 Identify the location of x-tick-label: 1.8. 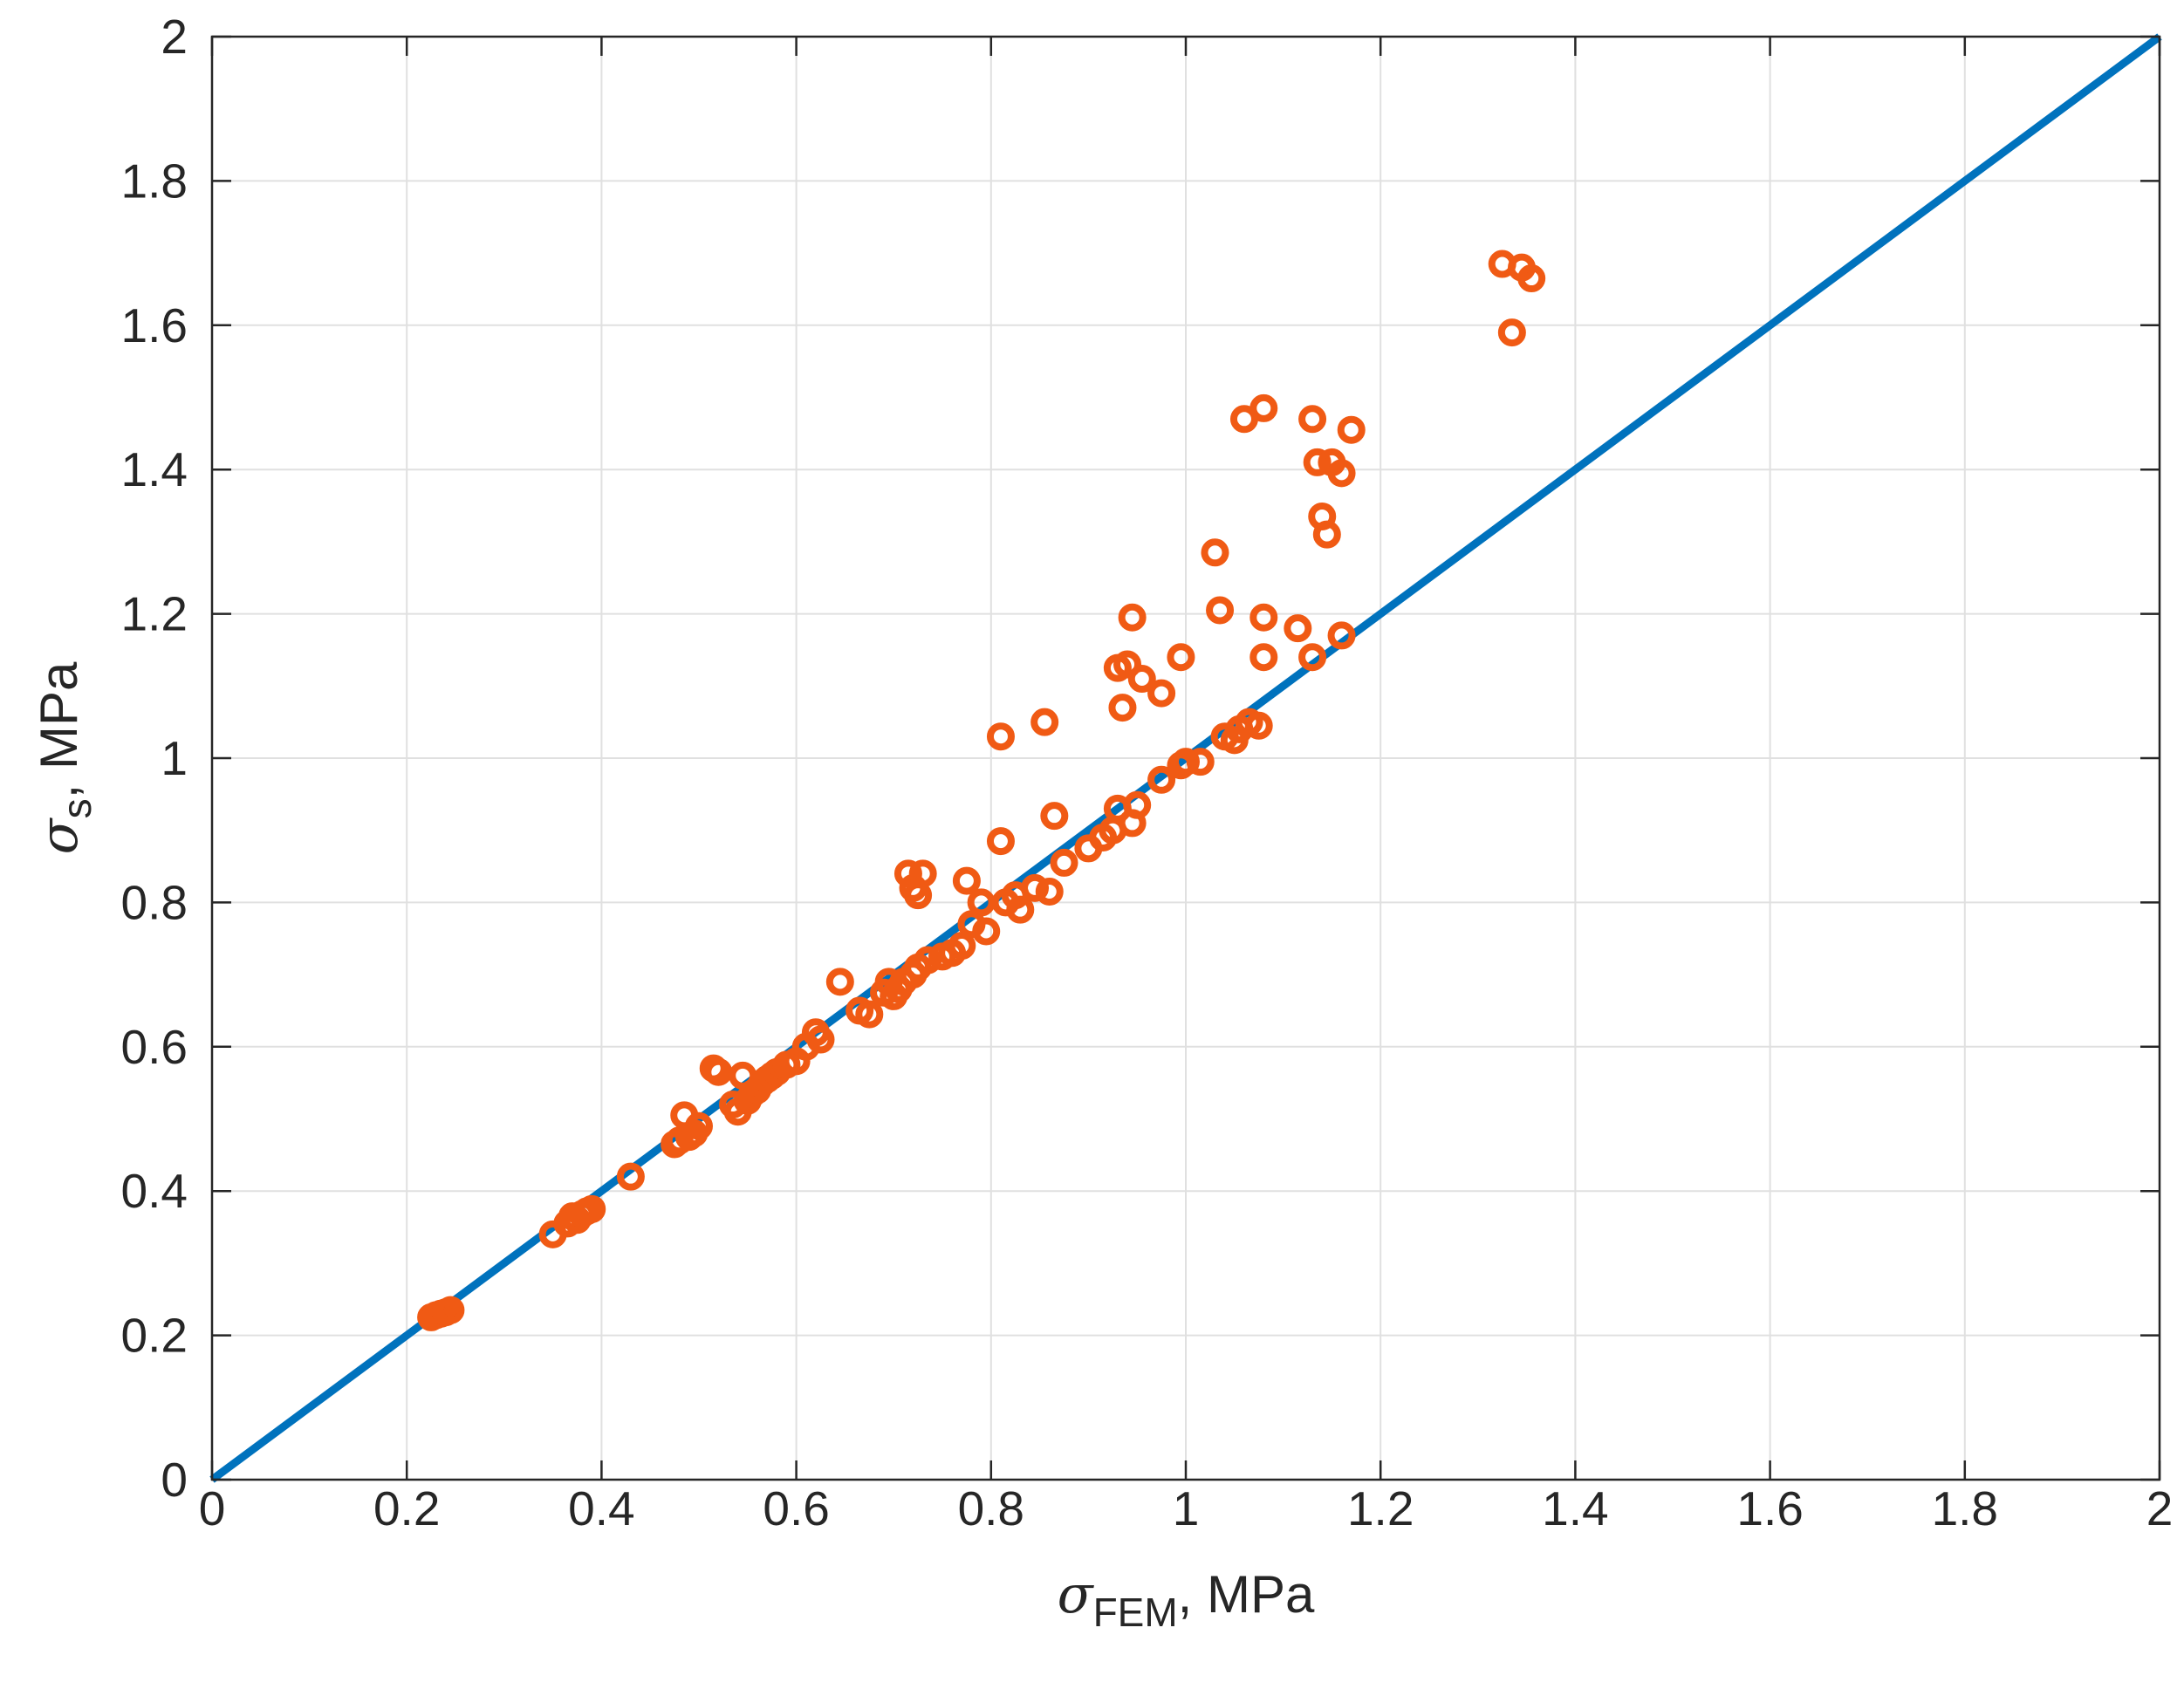
(1965, 1508).